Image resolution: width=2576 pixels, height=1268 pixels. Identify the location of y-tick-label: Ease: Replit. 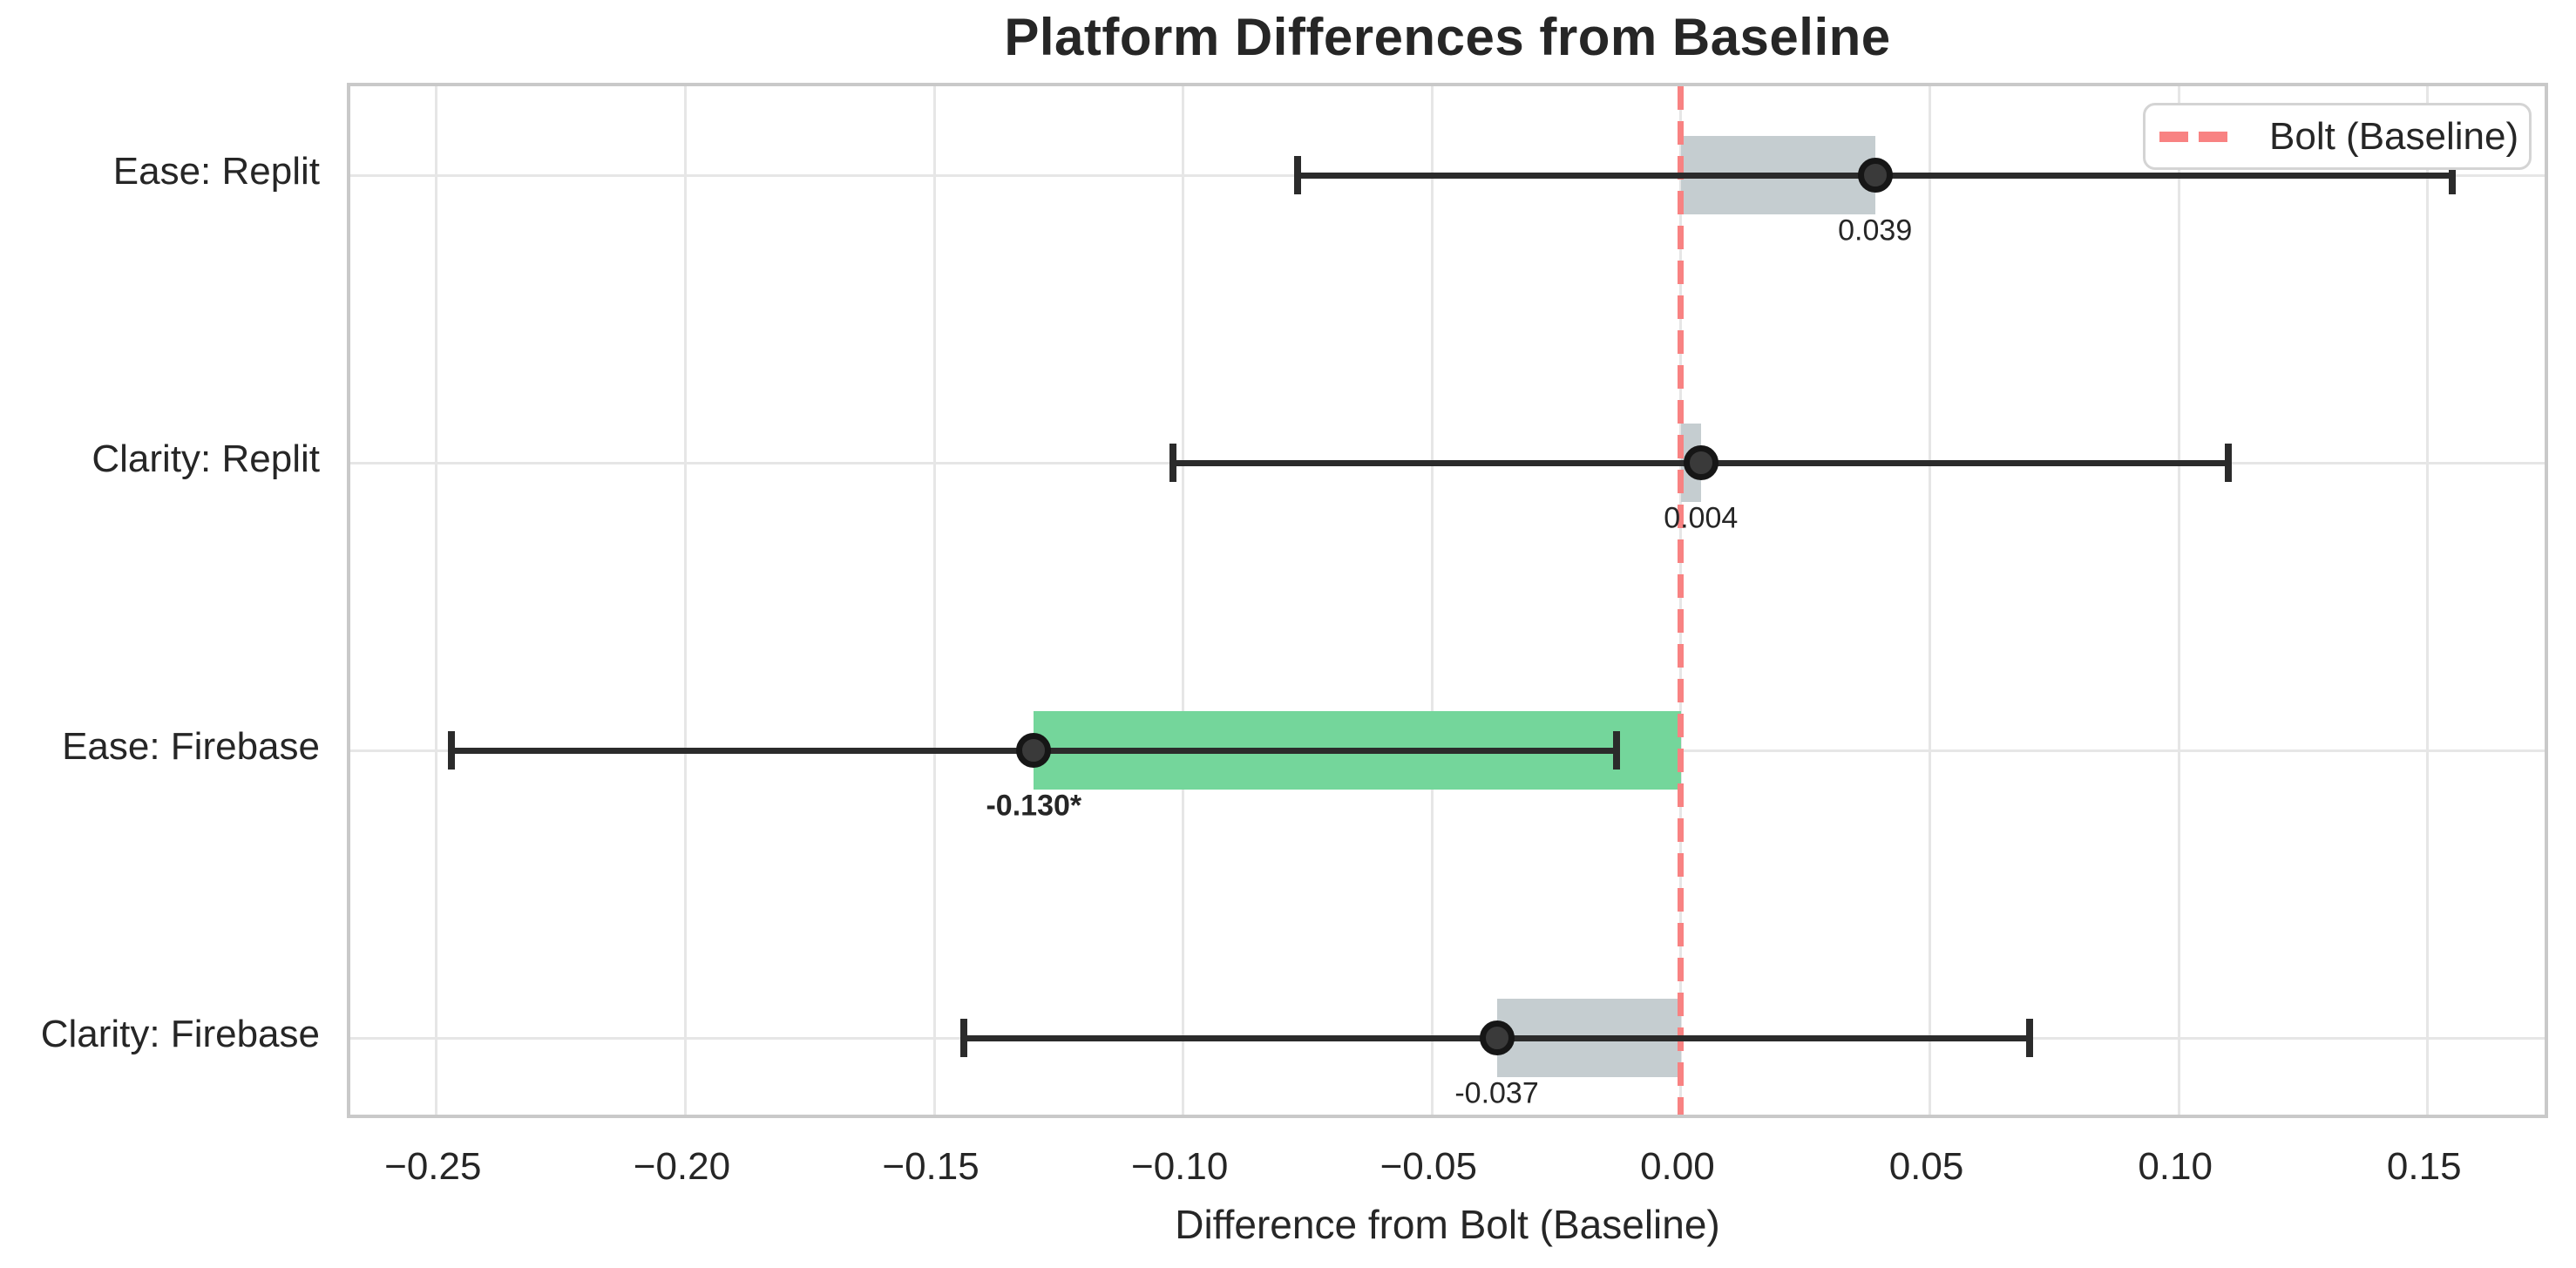
(216, 171).